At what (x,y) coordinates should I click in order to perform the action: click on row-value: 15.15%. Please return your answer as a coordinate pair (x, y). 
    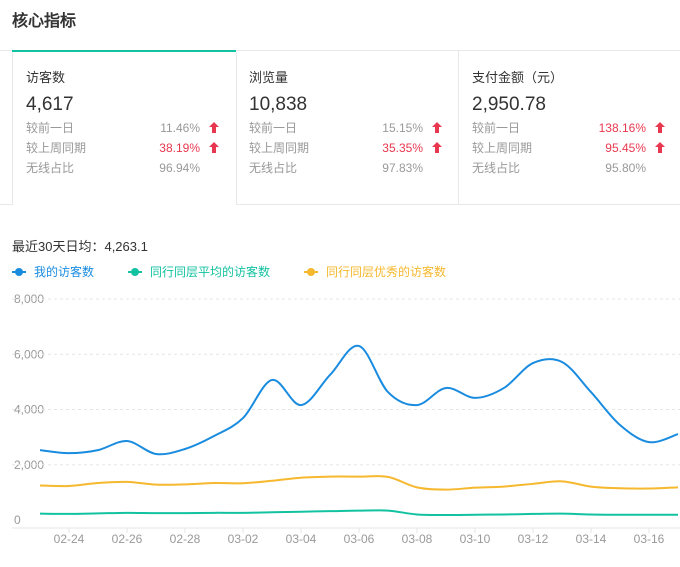
    Looking at the image, I should click on (402, 128).